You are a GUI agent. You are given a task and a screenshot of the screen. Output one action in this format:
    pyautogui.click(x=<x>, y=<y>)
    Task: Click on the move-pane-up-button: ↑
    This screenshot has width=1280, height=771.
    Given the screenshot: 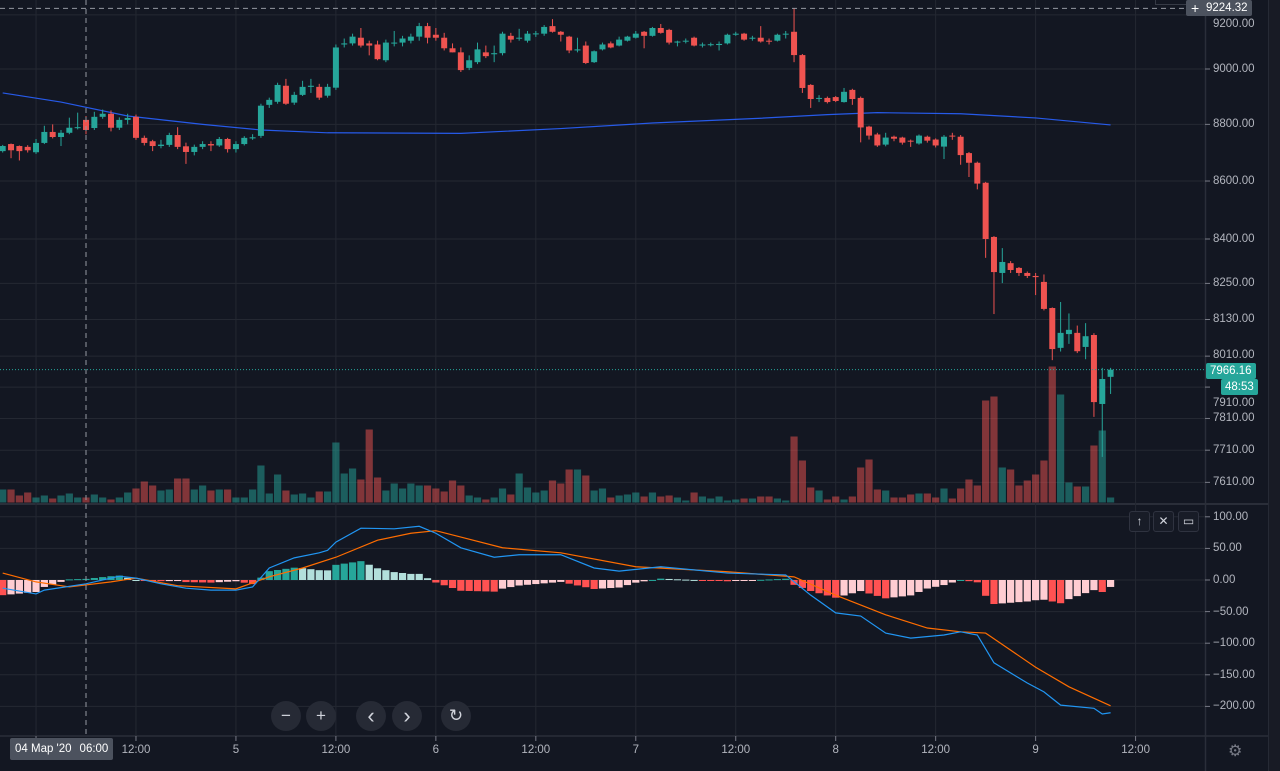 What is the action you would take?
    pyautogui.click(x=1139, y=521)
    